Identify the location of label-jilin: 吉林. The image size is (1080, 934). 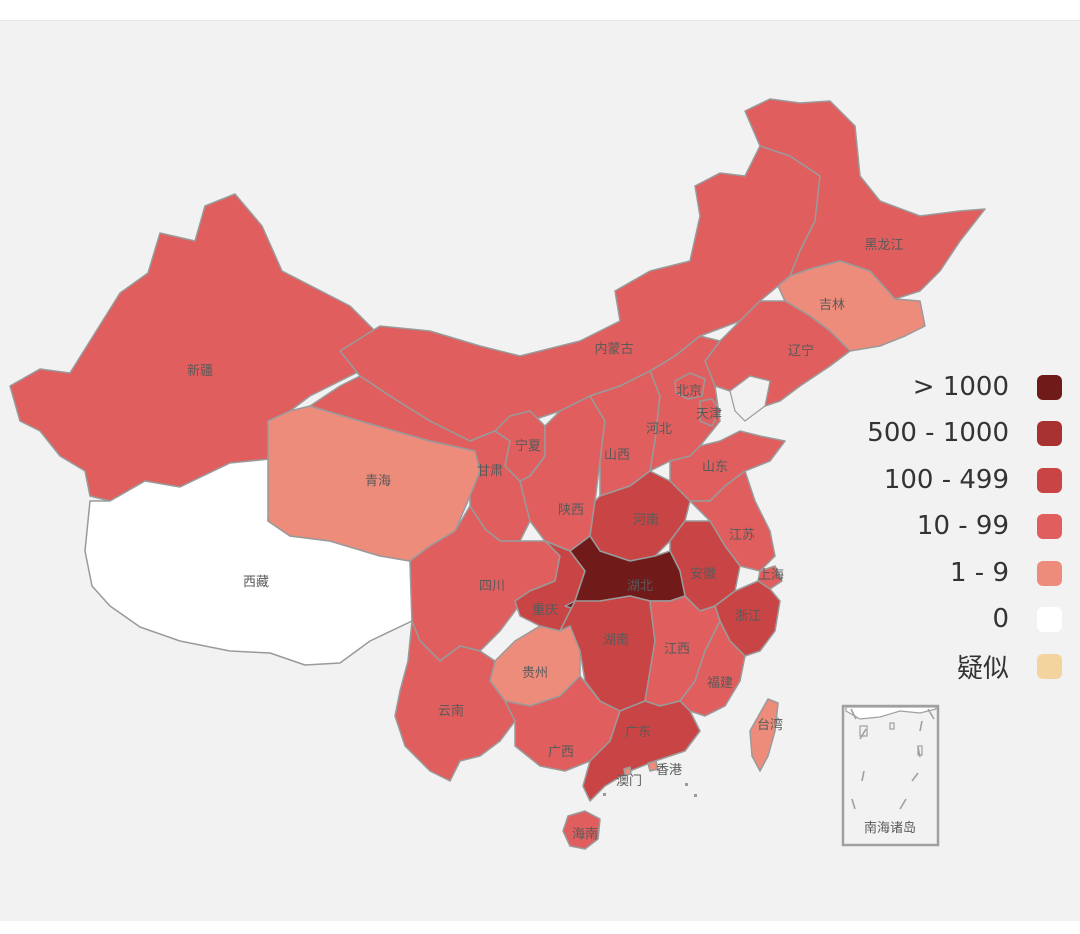
(832, 305).